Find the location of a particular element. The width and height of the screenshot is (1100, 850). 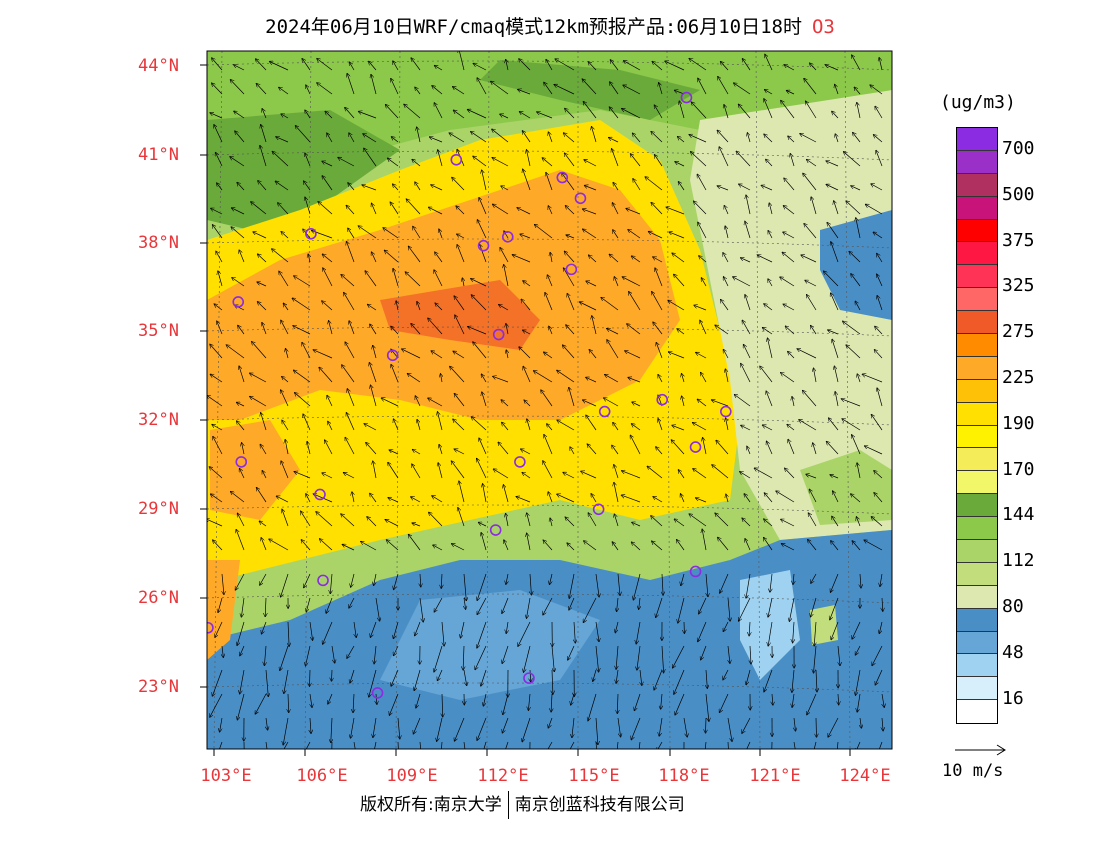

colorbar-label: 275 is located at coordinates (1018, 332).